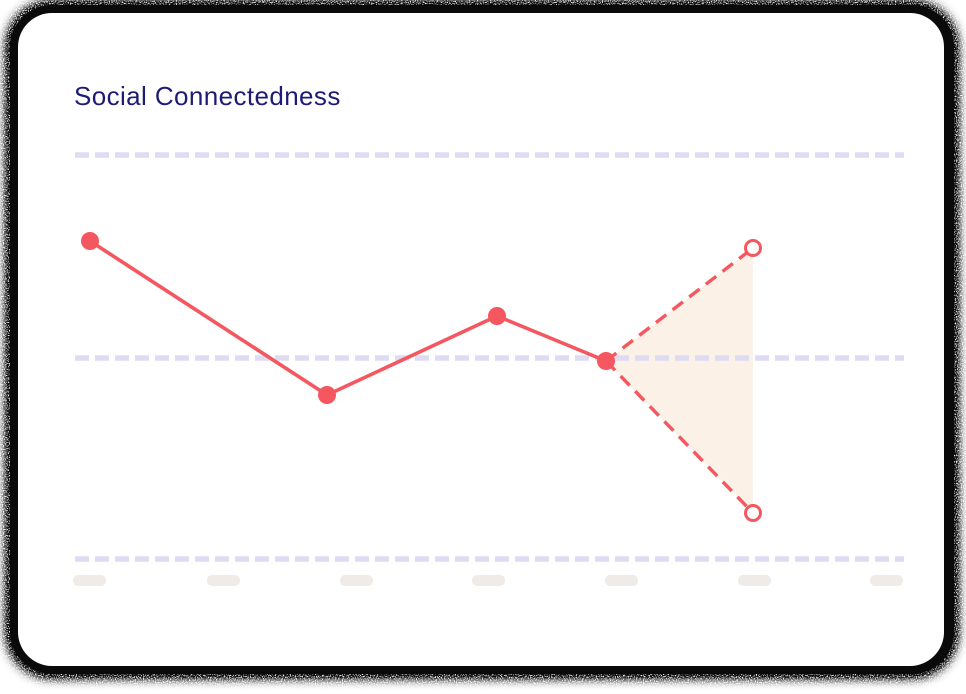 Image resolution: width=966 pixels, height=694 pixels. What do you see at coordinates (207, 96) in the screenshot?
I see `chart-title: Social Connectedness` at bounding box center [207, 96].